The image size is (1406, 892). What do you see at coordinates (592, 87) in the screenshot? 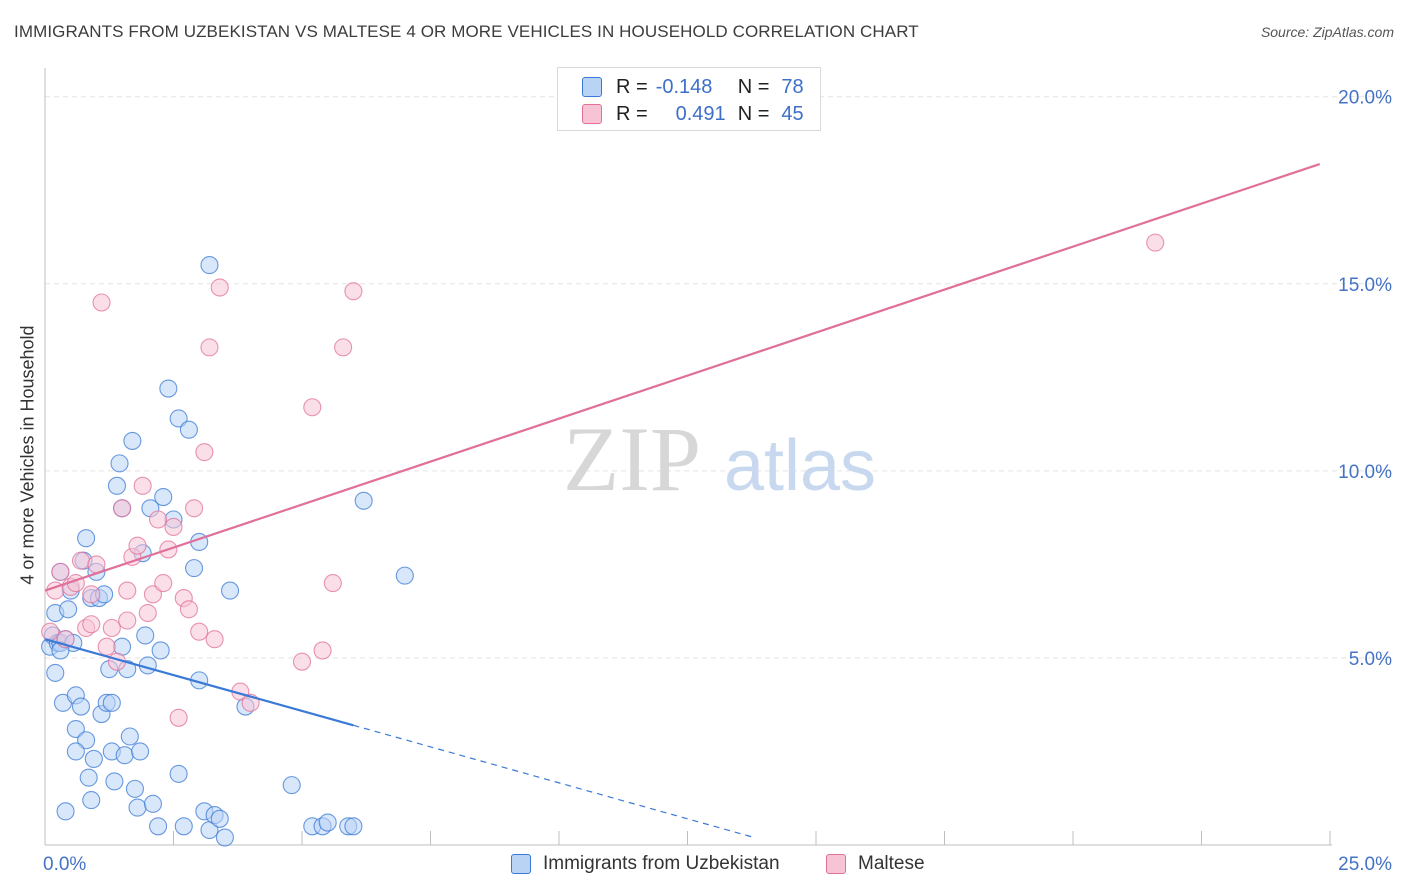
I see `legend-swatch-blue` at bounding box center [592, 87].